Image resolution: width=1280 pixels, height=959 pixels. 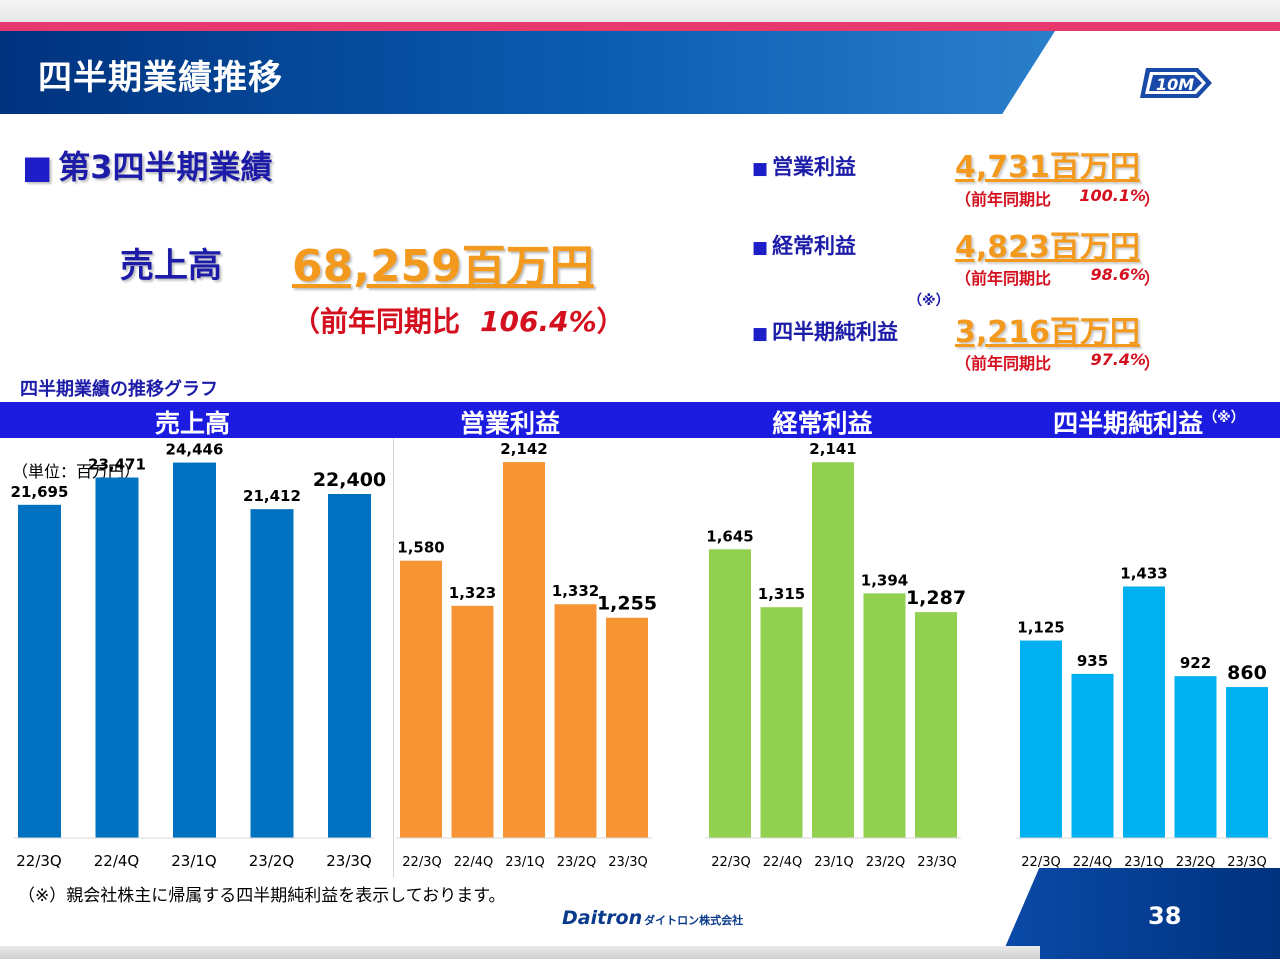 What do you see at coordinates (1224, 418) in the screenshot?
I see `panel-title-note: （※）` at bounding box center [1224, 418].